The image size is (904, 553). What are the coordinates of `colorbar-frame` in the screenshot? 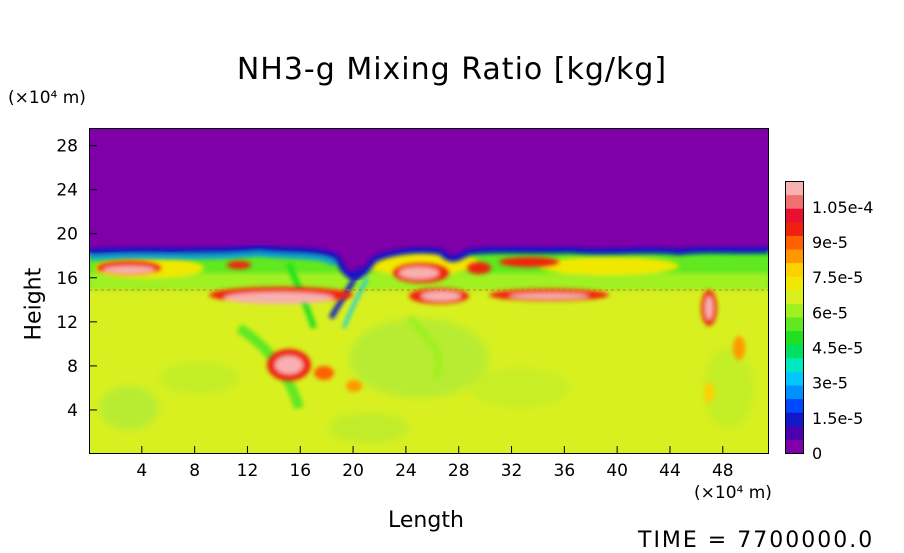 It's located at (794, 317).